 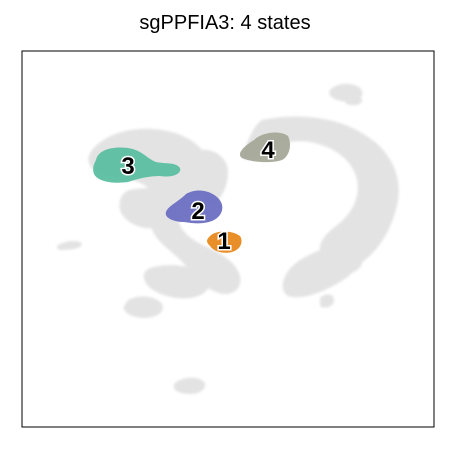 What do you see at coordinates (127, 166) in the screenshot?
I see `state-label-3: 3` at bounding box center [127, 166].